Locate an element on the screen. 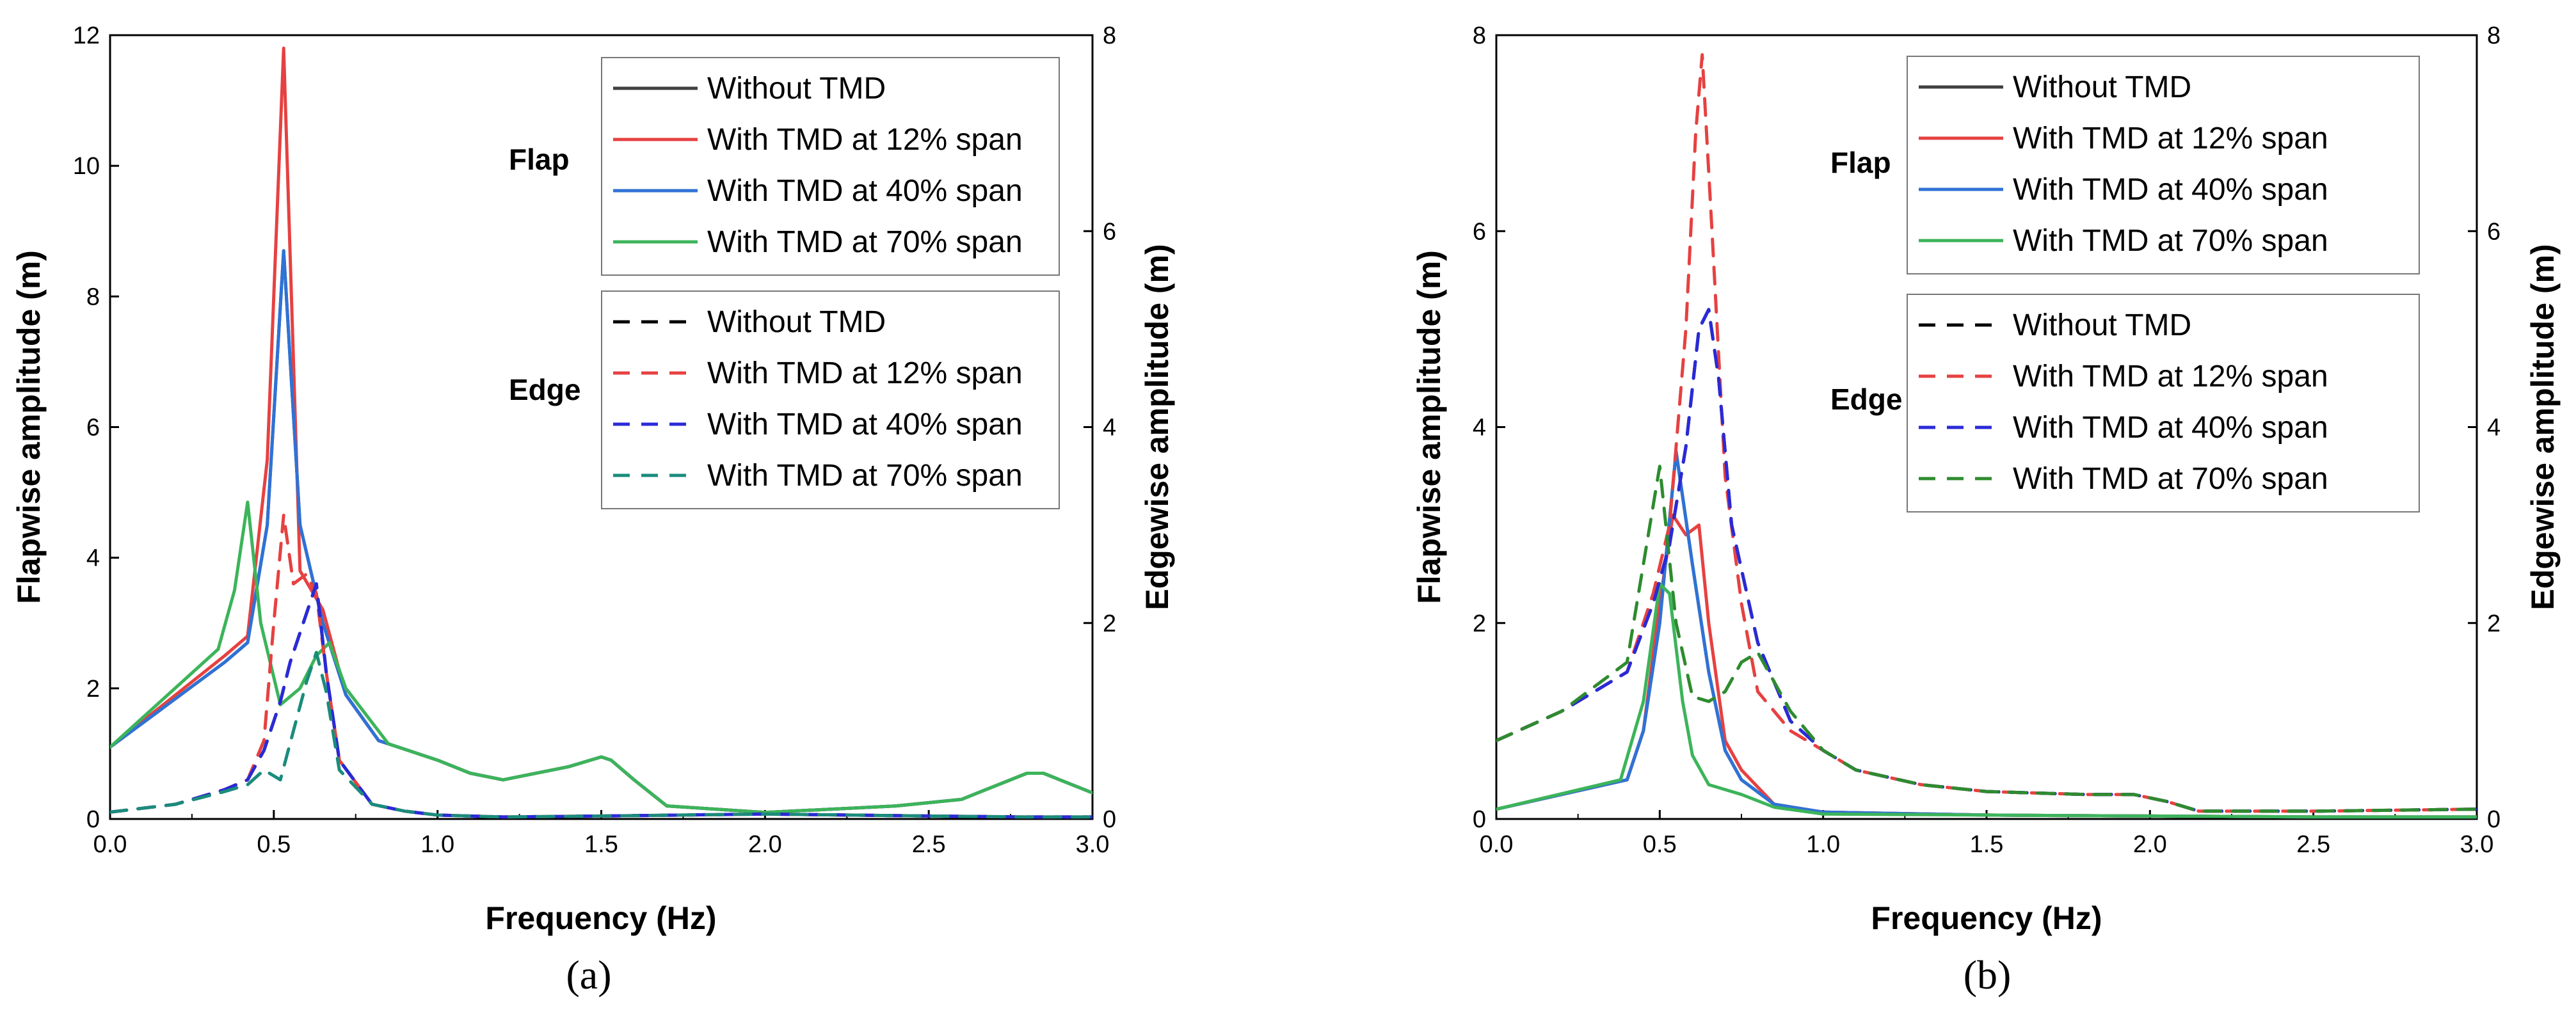 Image resolution: width=2576 pixels, height=1025 pixels. panel-label: (b) is located at coordinates (1988, 975).